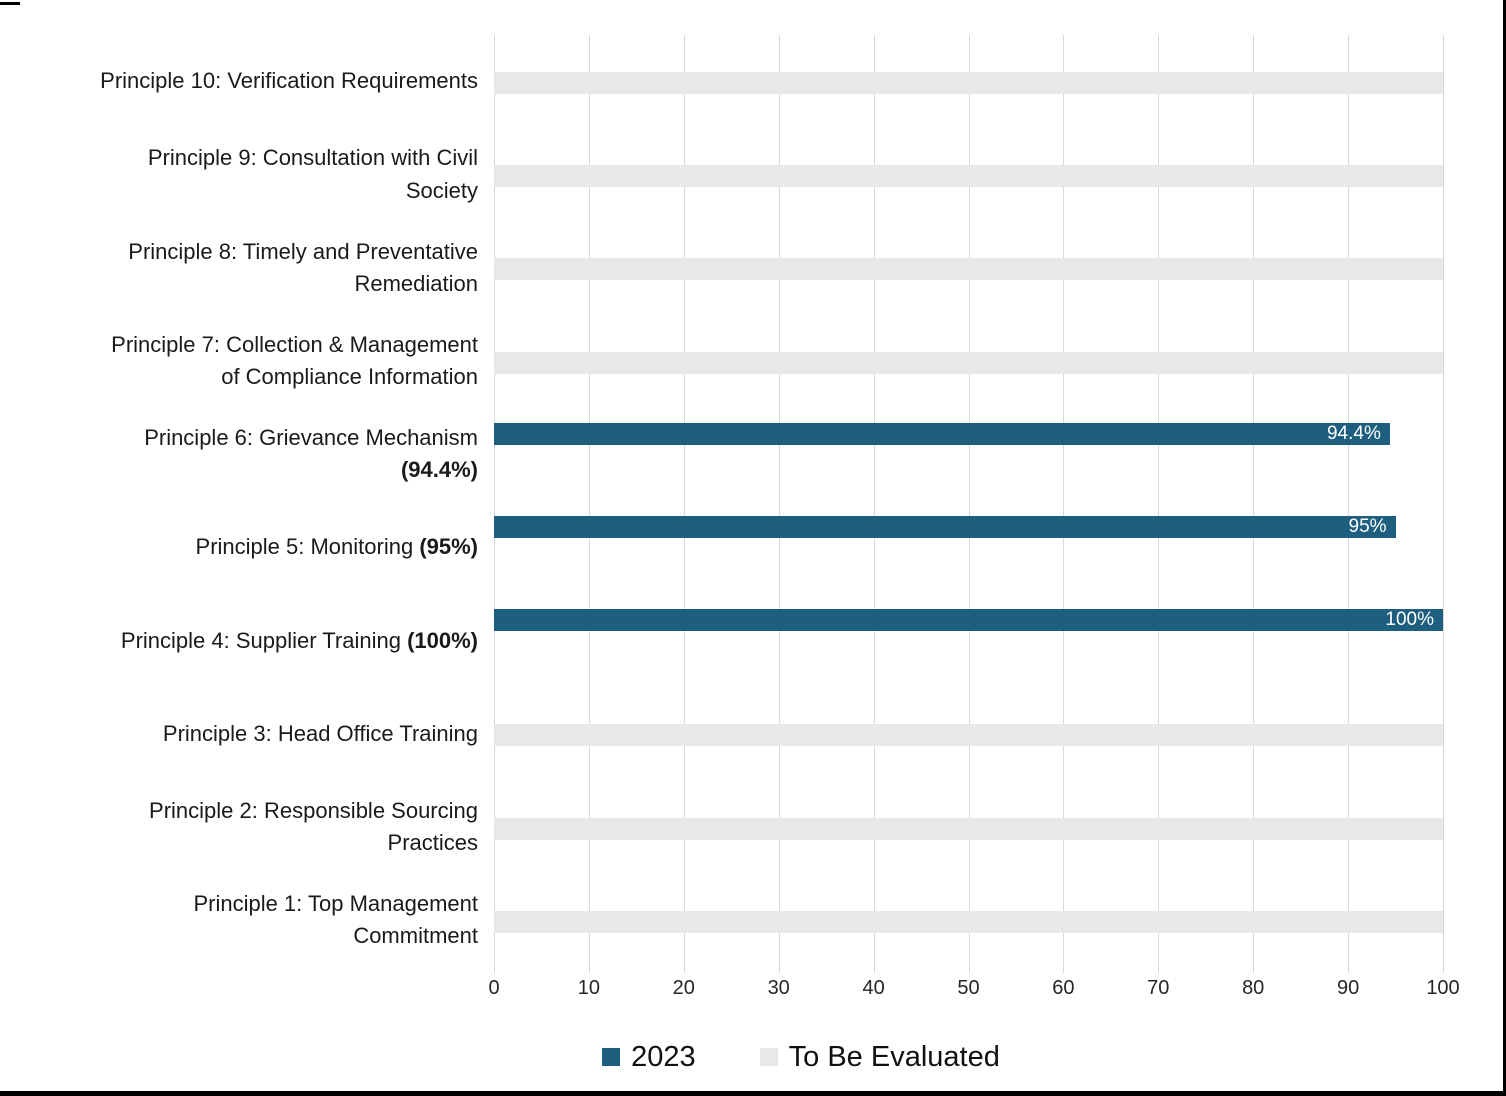 This screenshot has width=1506, height=1096. I want to click on bar-2023-principle-4: 100%, so click(968, 620).